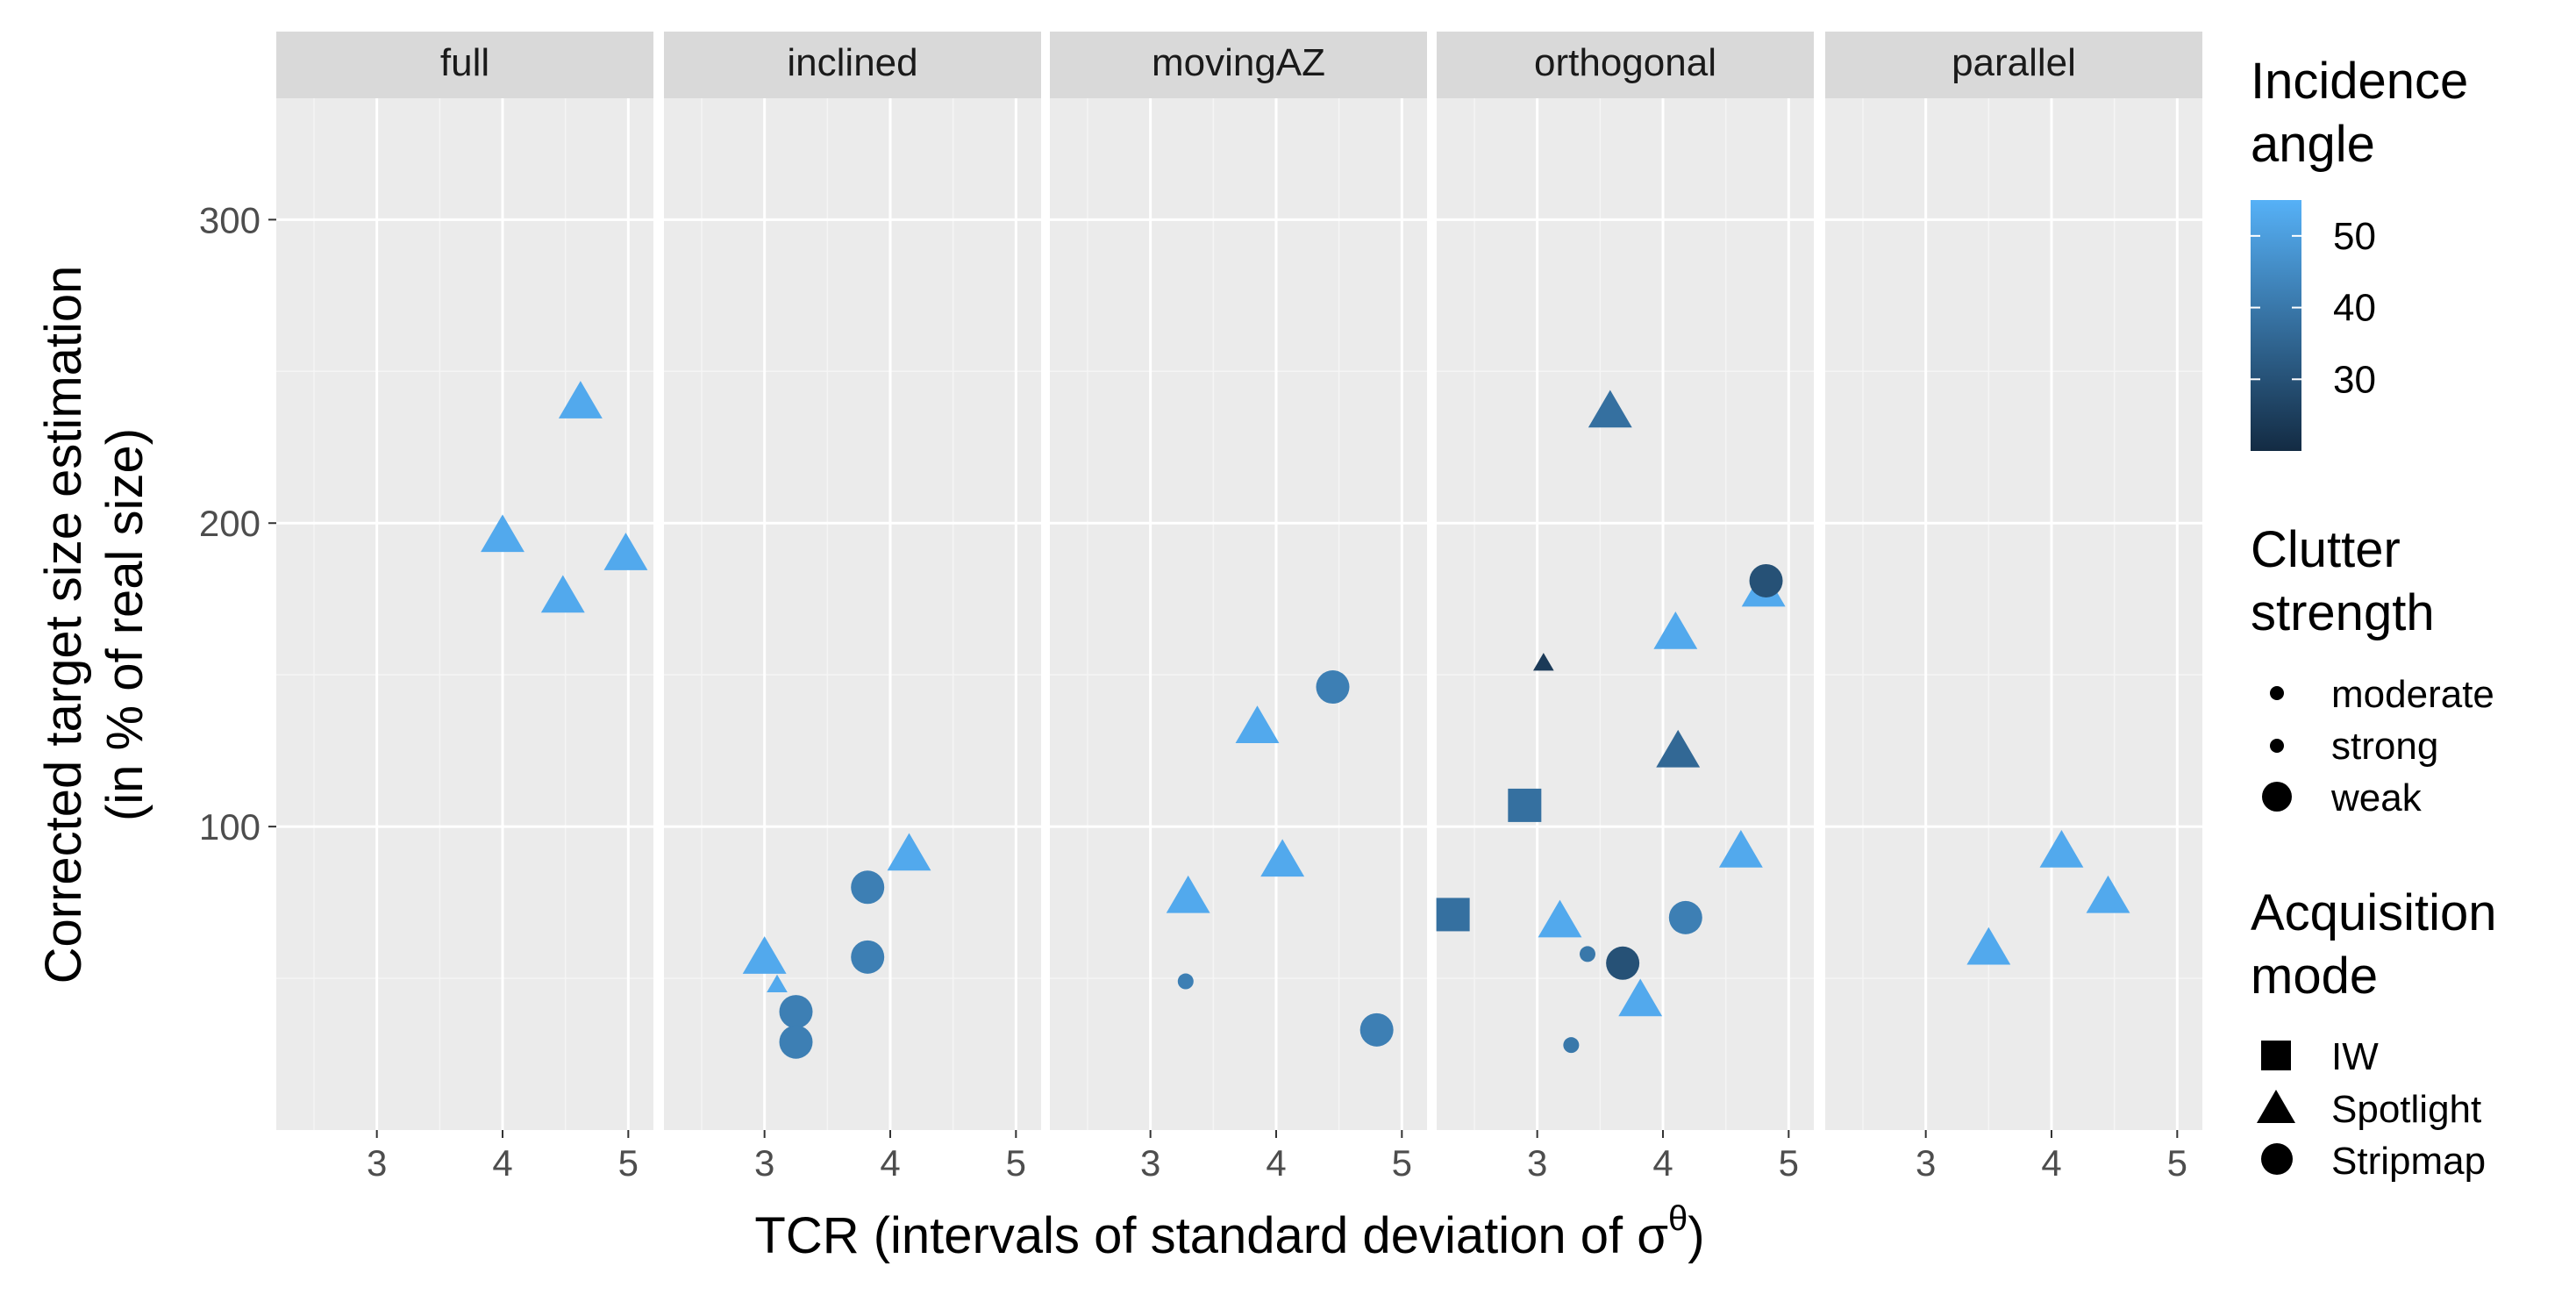 This screenshot has height=1302, width=2576. I want to click on legend-key-iw-square, so click(2276, 1056).